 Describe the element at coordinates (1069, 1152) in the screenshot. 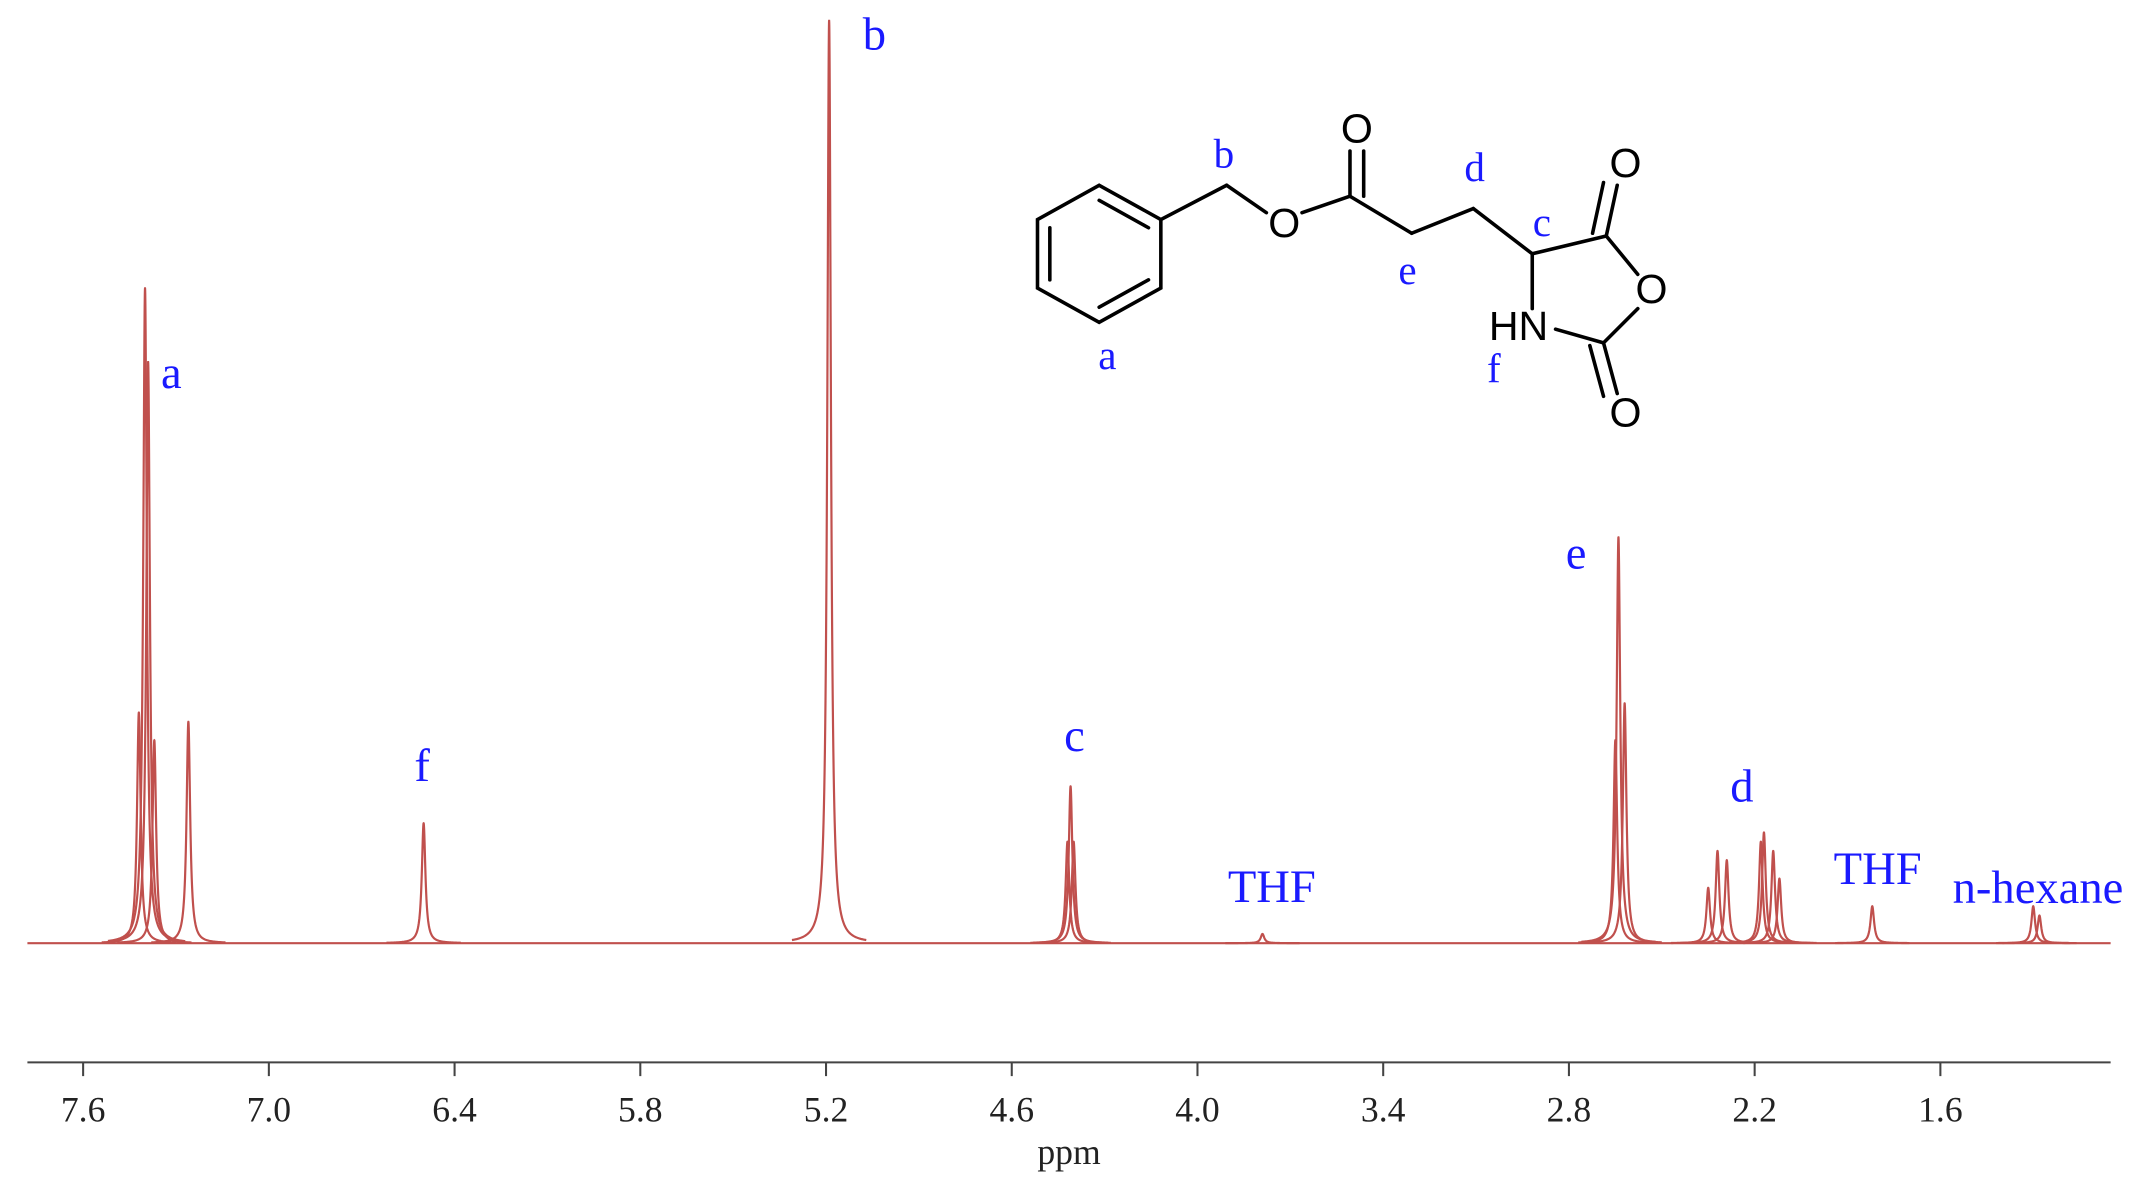

I see `x-axis-label: ppm` at that location.